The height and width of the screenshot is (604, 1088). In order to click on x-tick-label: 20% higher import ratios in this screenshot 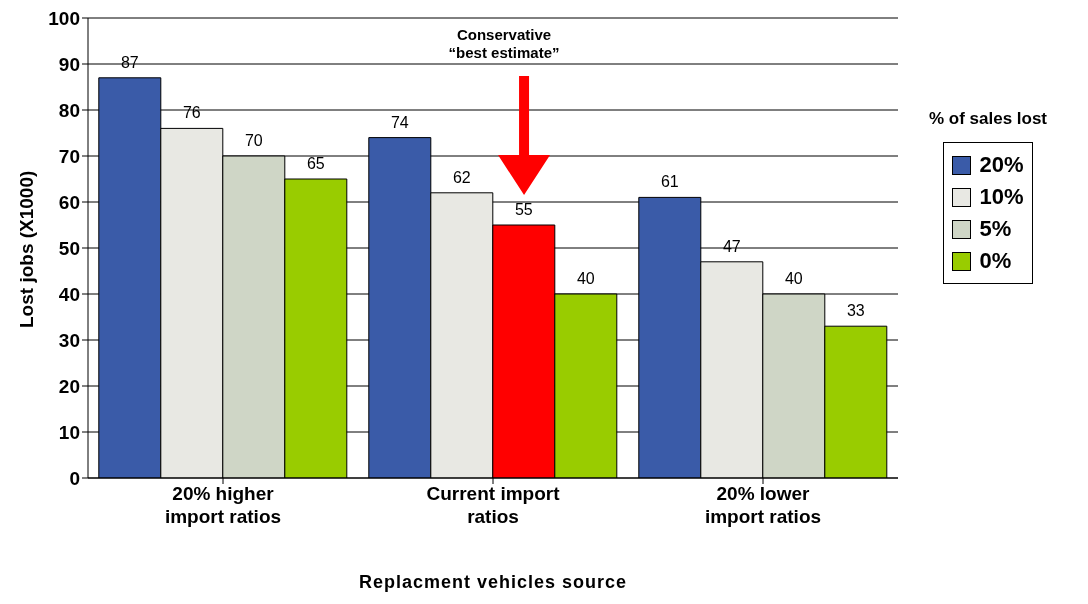, I will do `click(223, 505)`.